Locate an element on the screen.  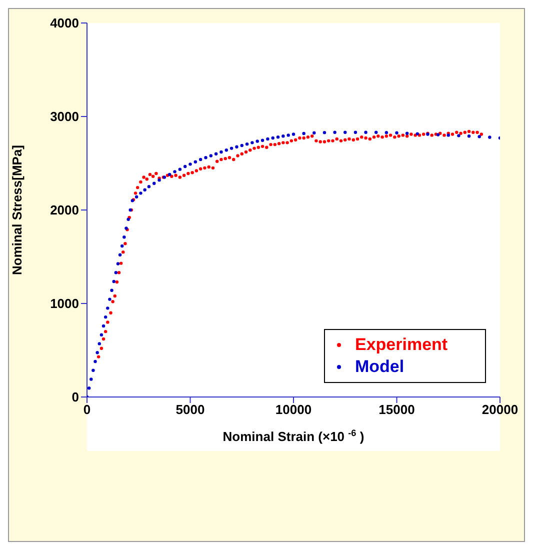
x-tick-label: 10000 is located at coordinates (293, 410).